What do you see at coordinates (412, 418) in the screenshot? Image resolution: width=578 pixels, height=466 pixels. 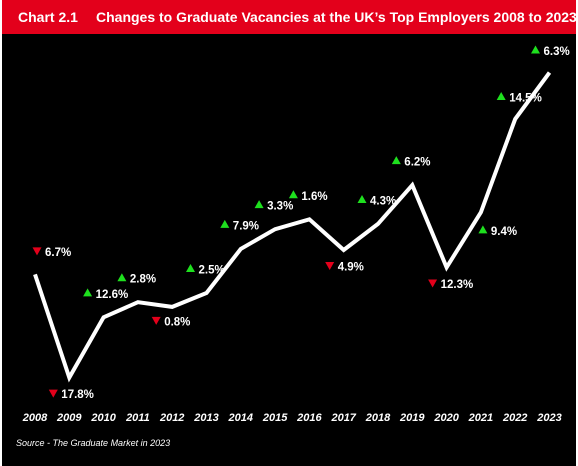 I see `x-tick-label: 2019` at bounding box center [412, 418].